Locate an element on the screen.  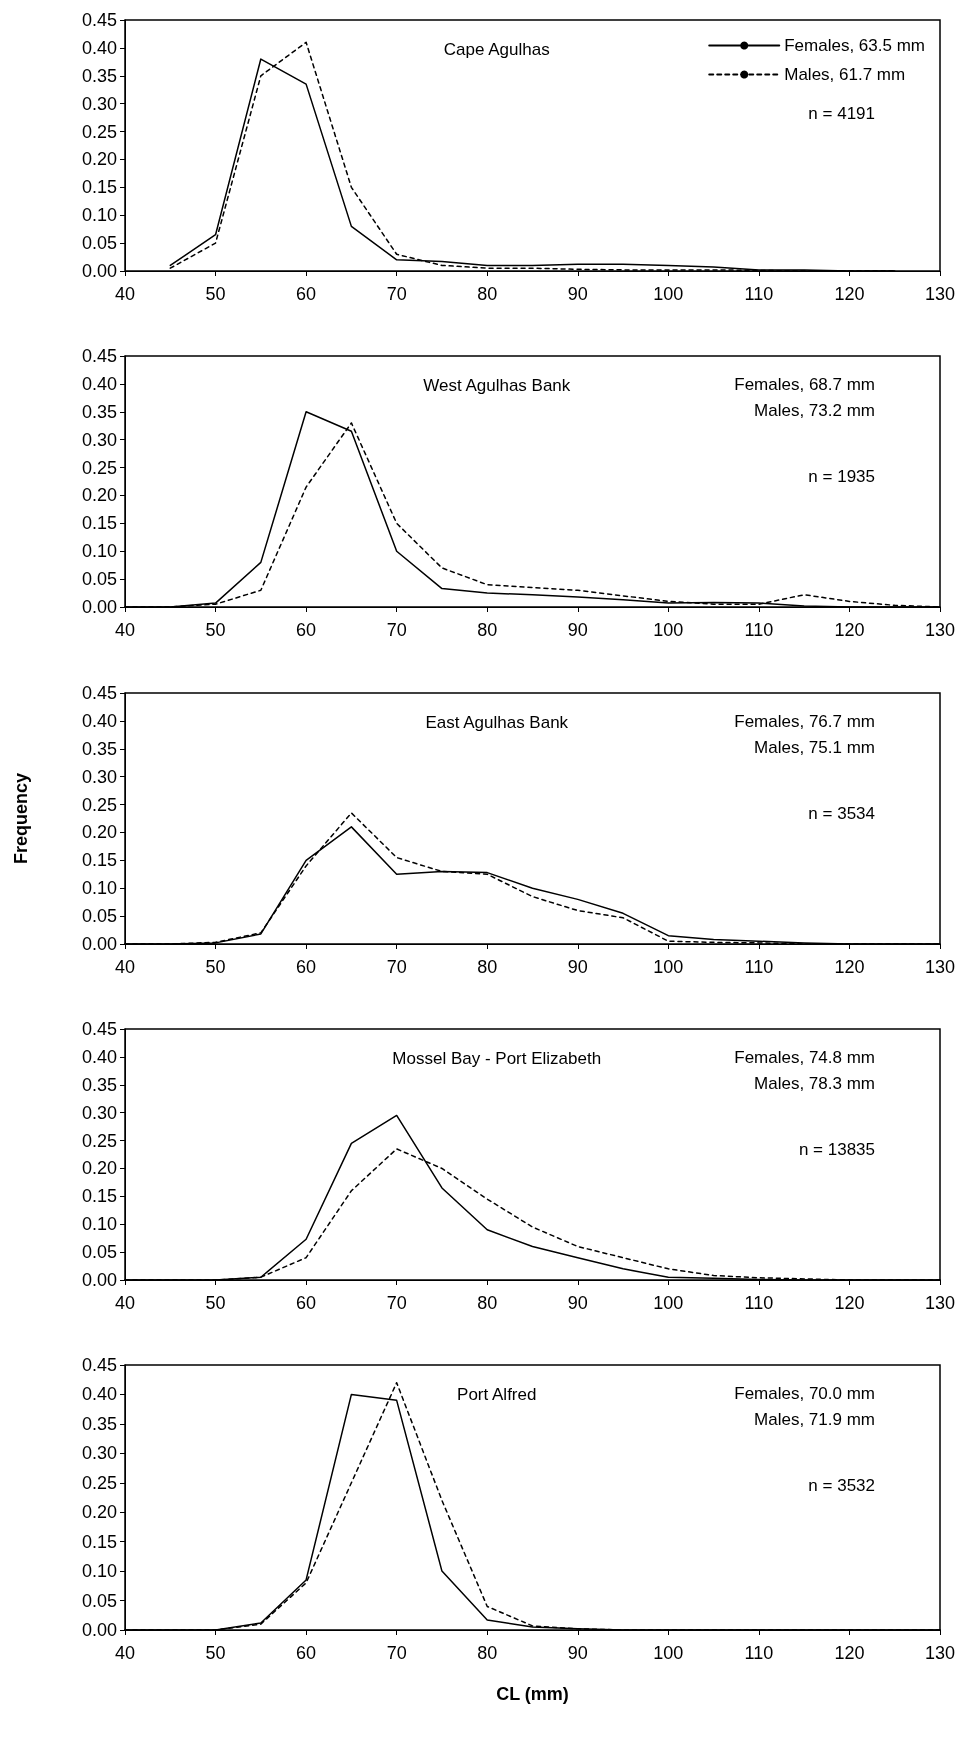
legend-label: Males, 61.7 mm is located at coordinates (845, 74).